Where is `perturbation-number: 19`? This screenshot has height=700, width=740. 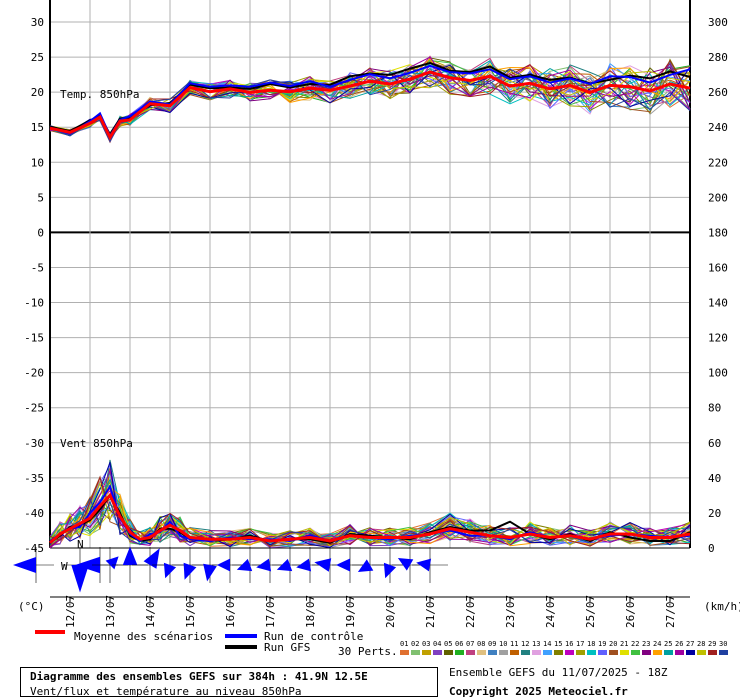
perturbation-number: 19 is located at coordinates (602, 644).